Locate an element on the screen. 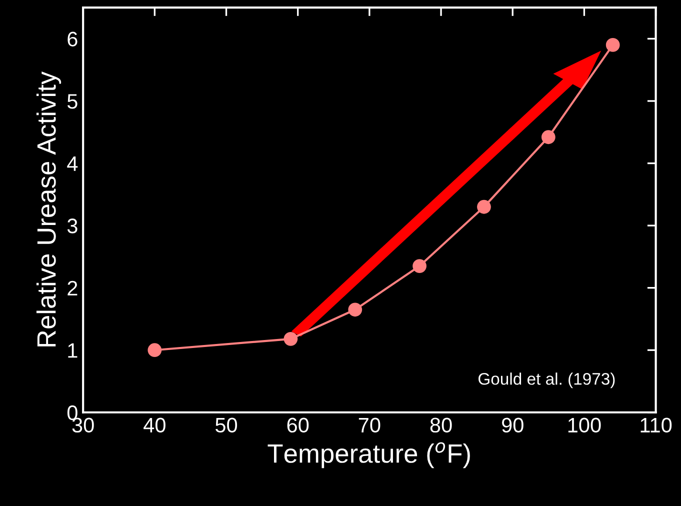 This screenshot has height=506, width=681. y-tick-label: 6 is located at coordinates (73, 39).